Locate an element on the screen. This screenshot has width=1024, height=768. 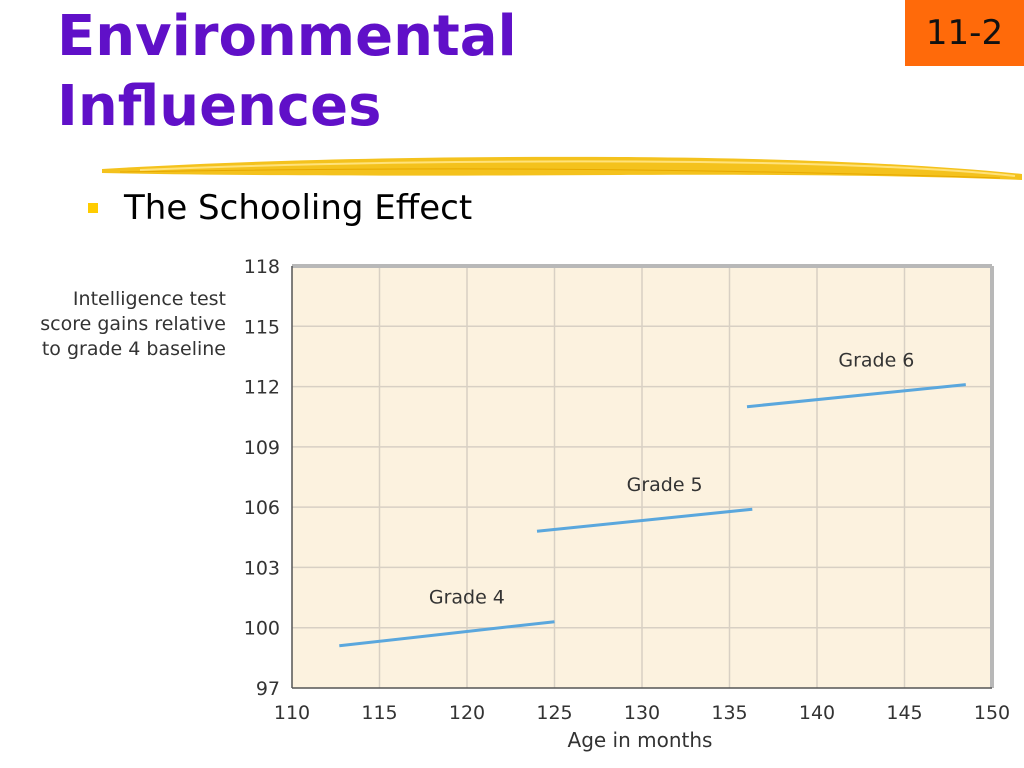
x-tick-label: 135 is located at coordinates (729, 713).